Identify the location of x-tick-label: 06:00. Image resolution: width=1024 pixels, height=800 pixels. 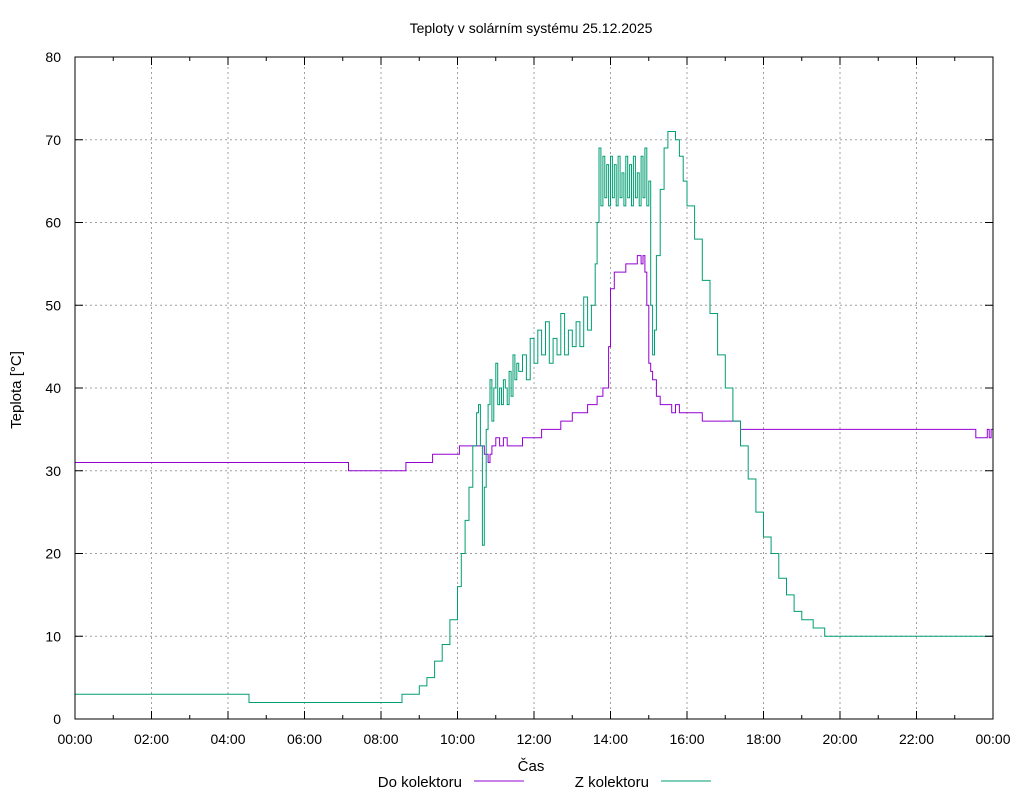
(304, 739).